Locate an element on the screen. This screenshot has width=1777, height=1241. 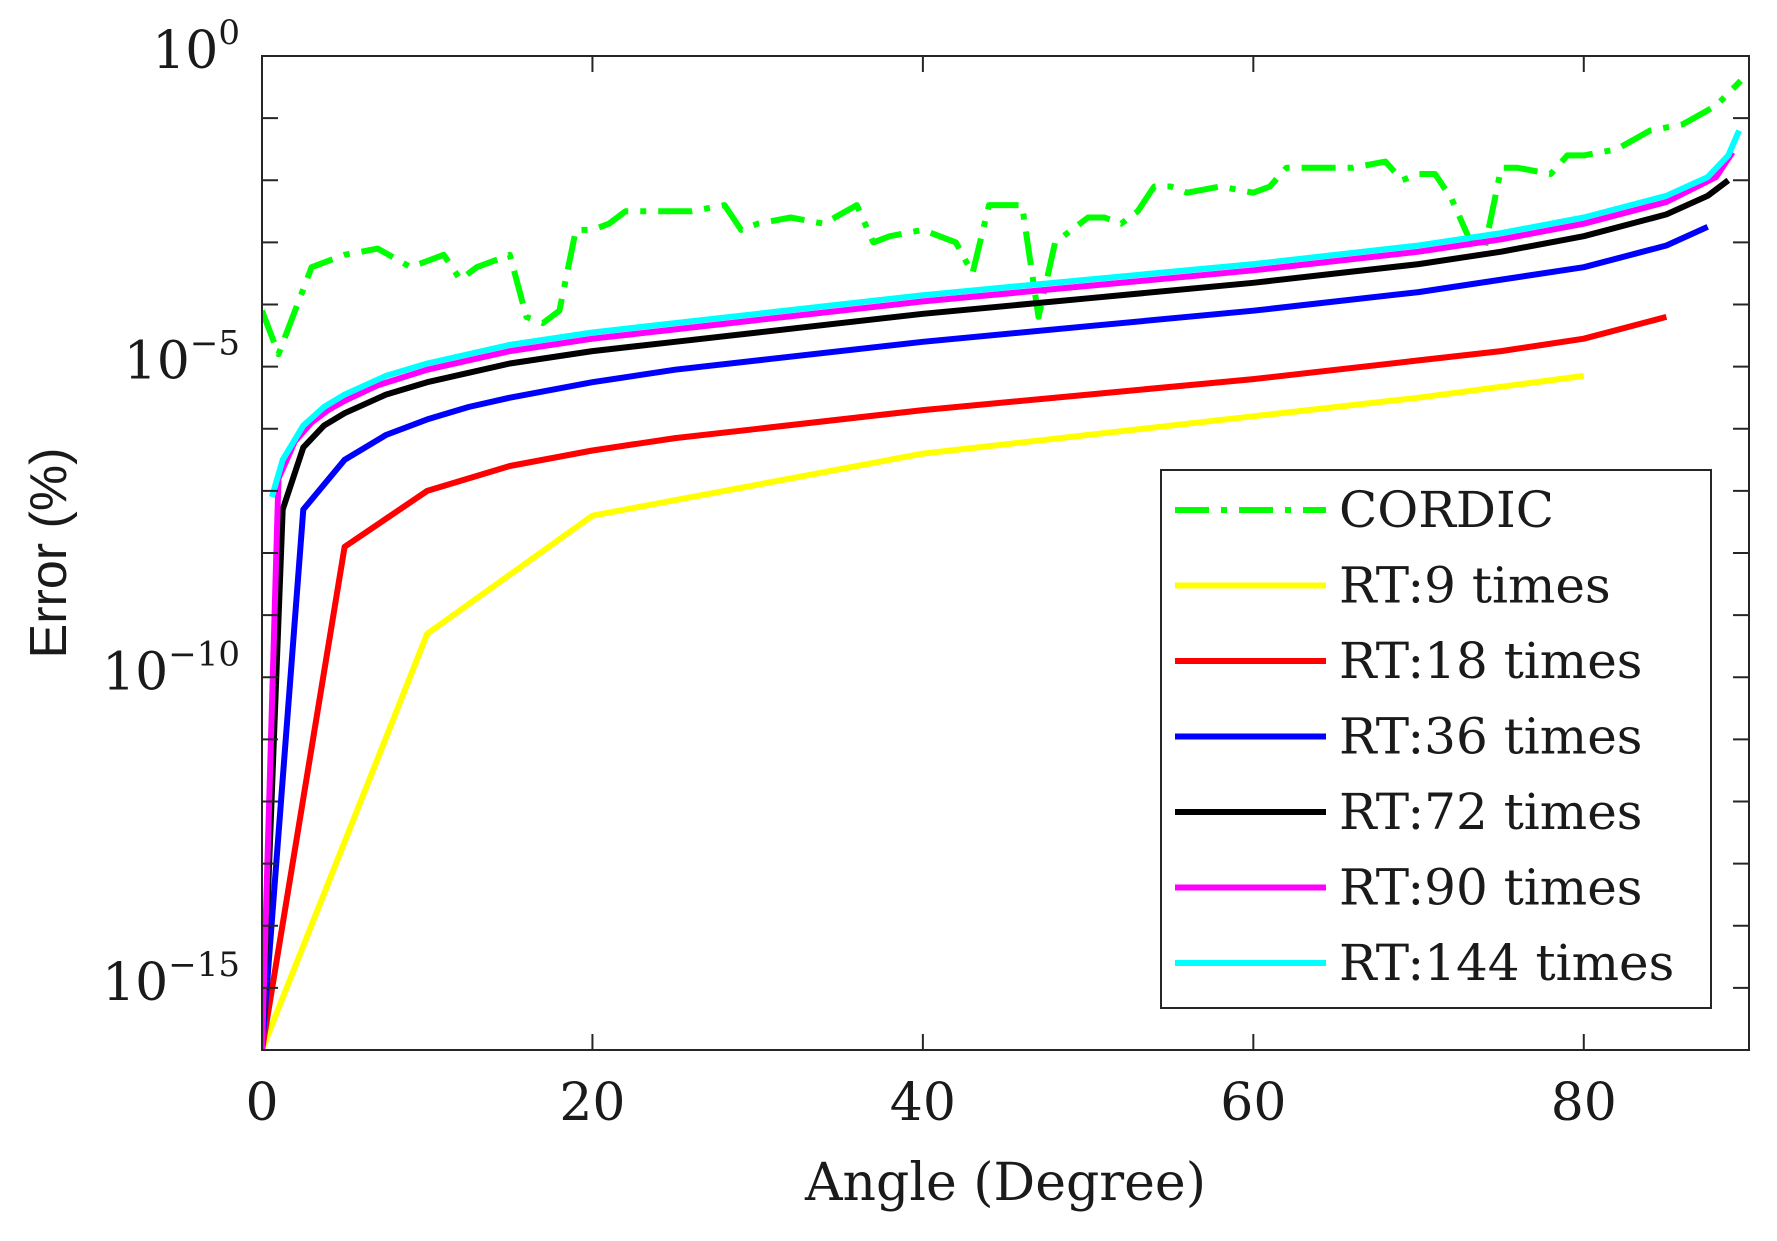
legend-label-6: RT:90 times is located at coordinates (1490, 888).